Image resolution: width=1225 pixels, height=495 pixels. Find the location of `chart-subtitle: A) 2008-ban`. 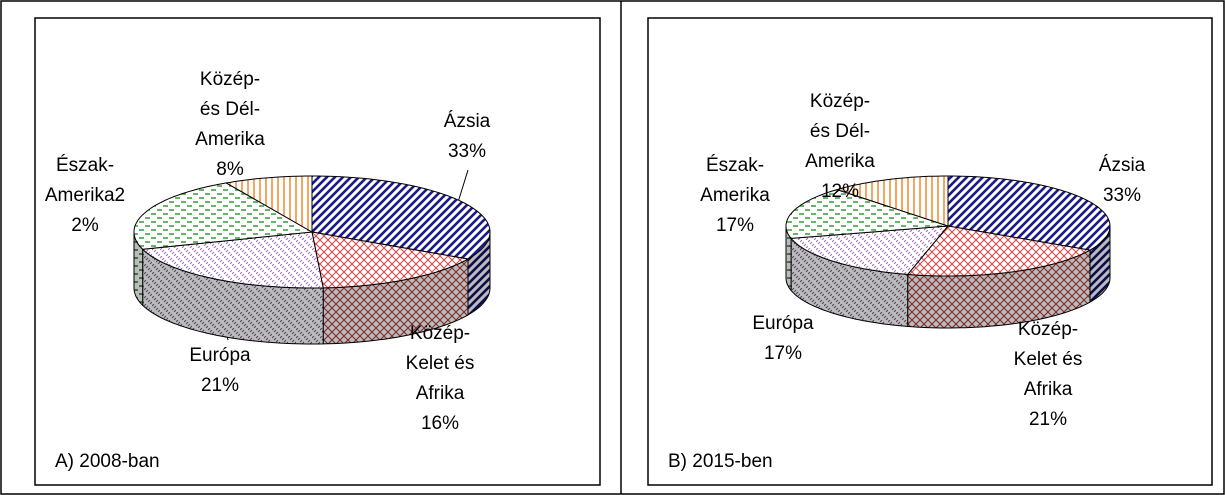

chart-subtitle: A) 2008-ban is located at coordinates (107, 461).